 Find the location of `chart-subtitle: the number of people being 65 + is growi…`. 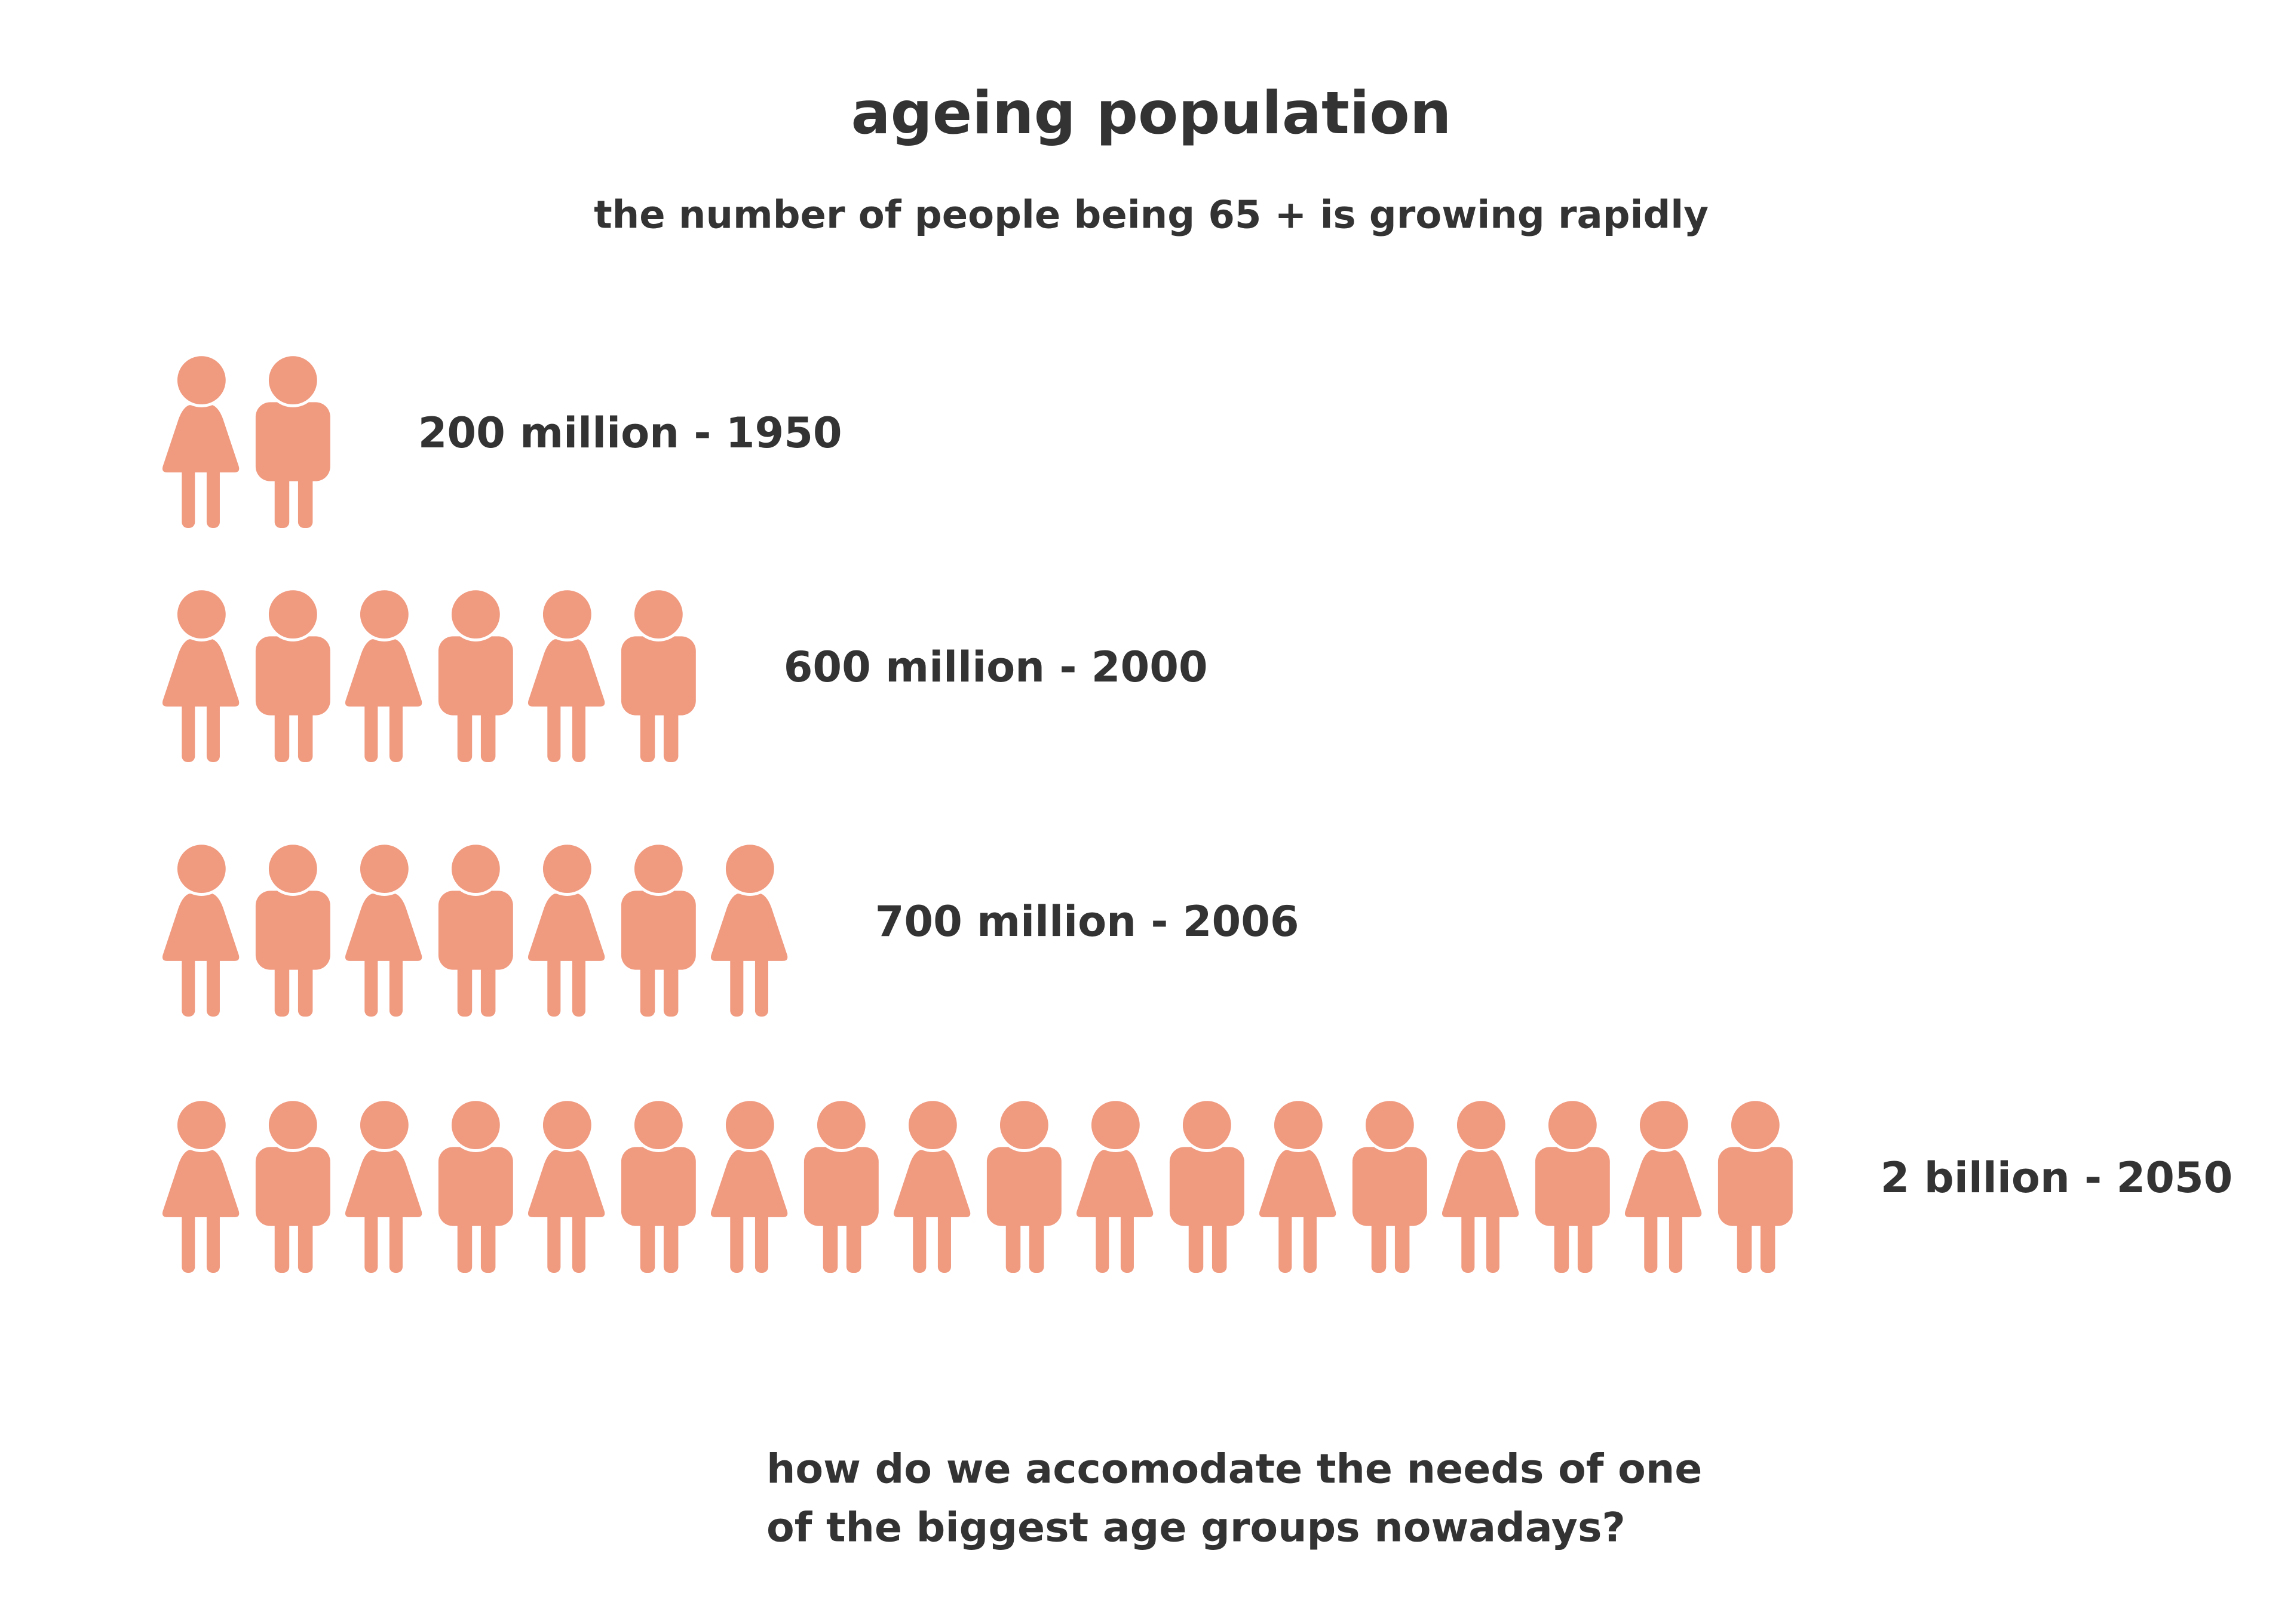

chart-subtitle: the number of people being 65 + is growi… is located at coordinates (1151, 216).